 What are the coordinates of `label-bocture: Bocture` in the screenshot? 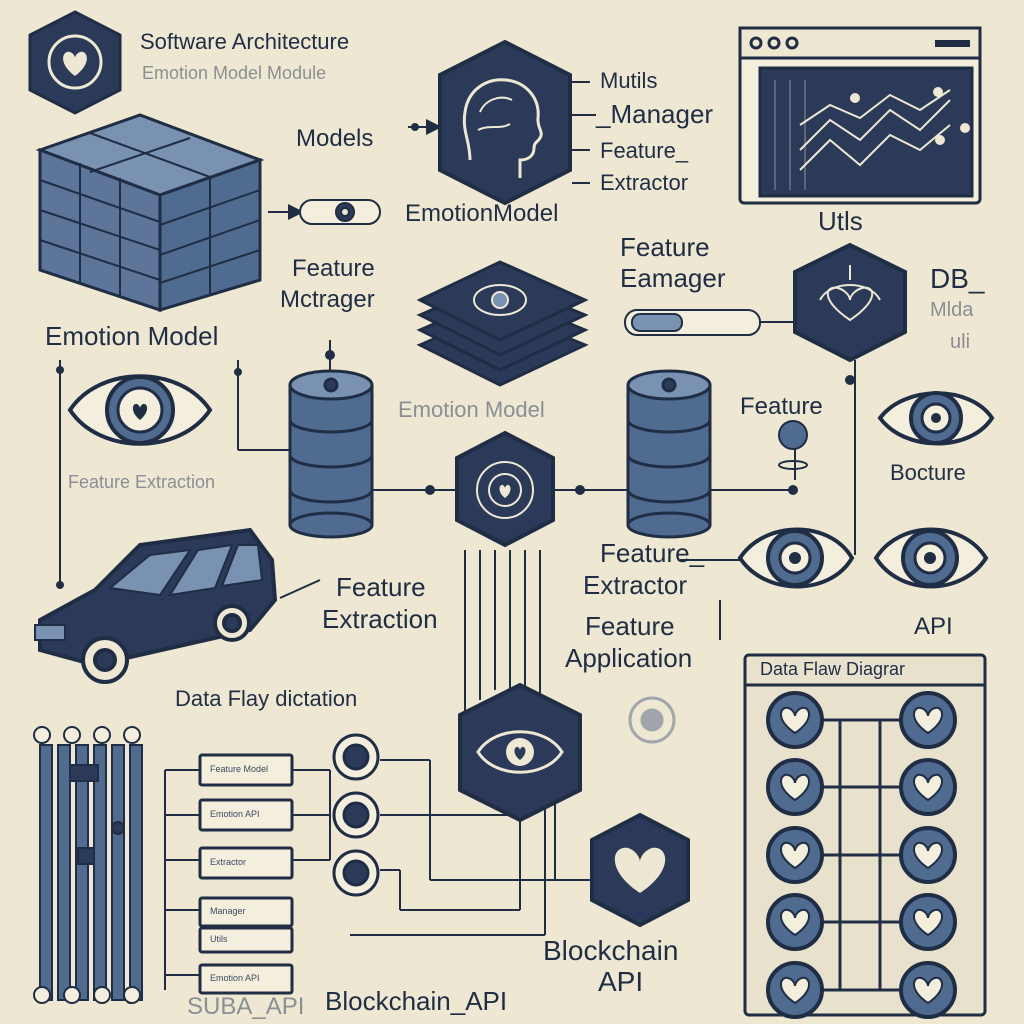 It's located at (928, 472).